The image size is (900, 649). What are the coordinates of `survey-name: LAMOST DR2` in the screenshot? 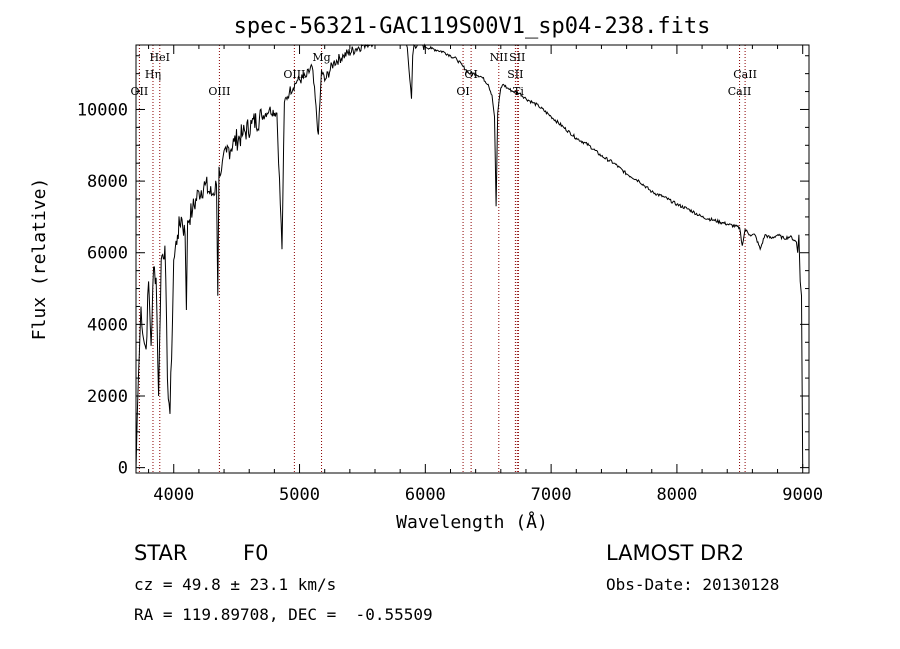 It's located at (675, 553).